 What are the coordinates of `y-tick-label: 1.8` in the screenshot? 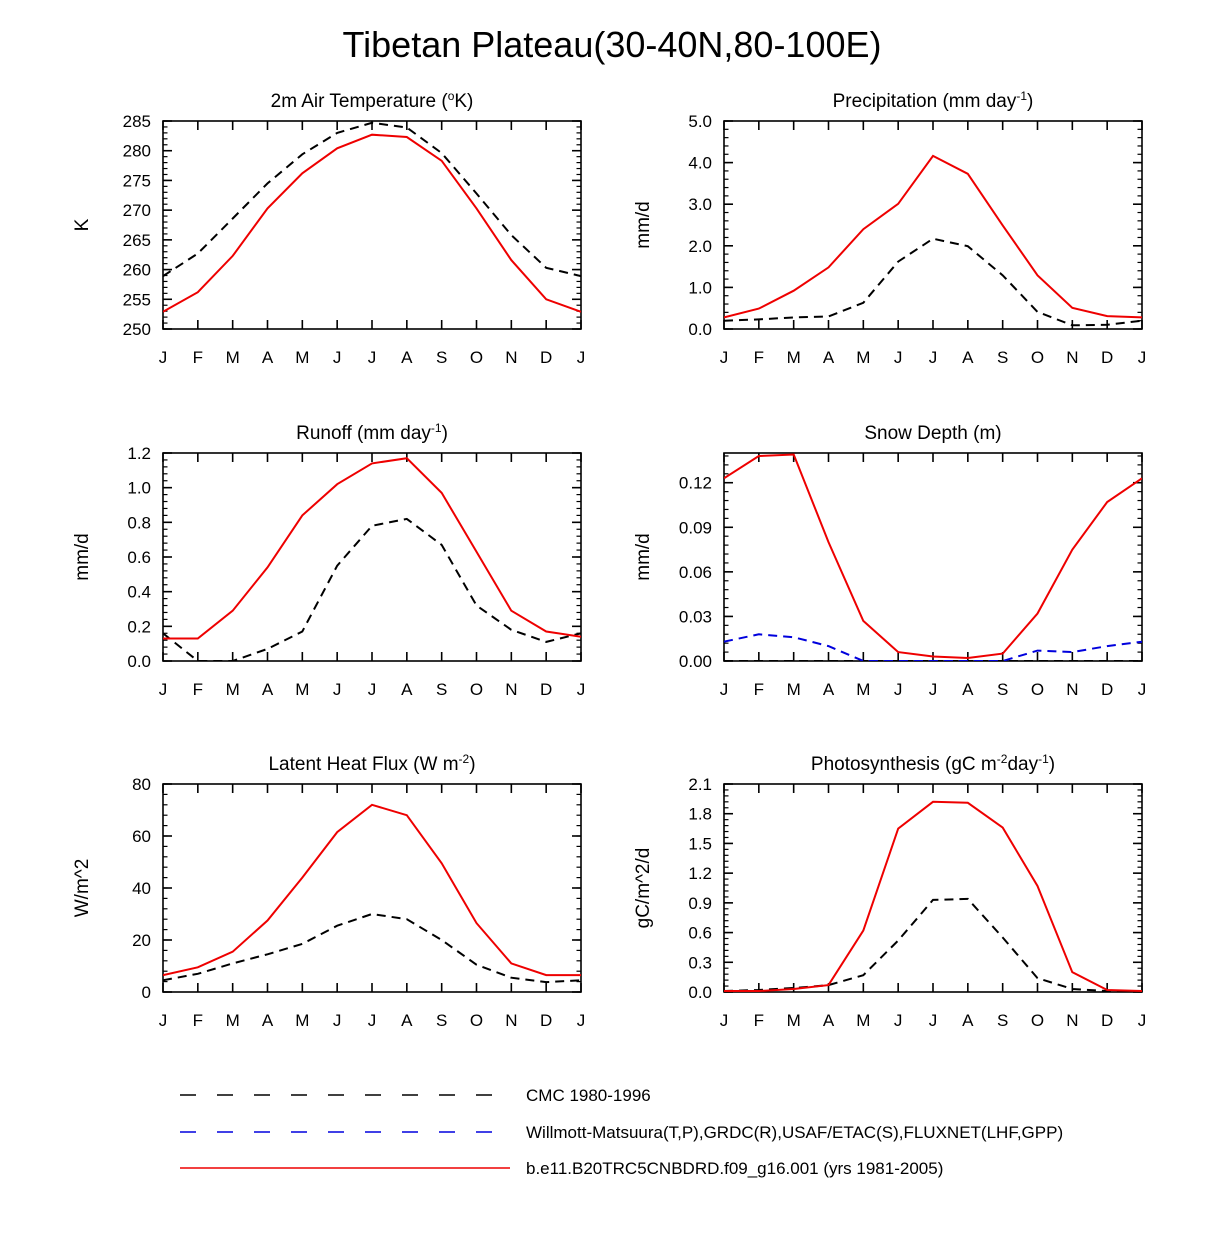 It's located at (700, 814).